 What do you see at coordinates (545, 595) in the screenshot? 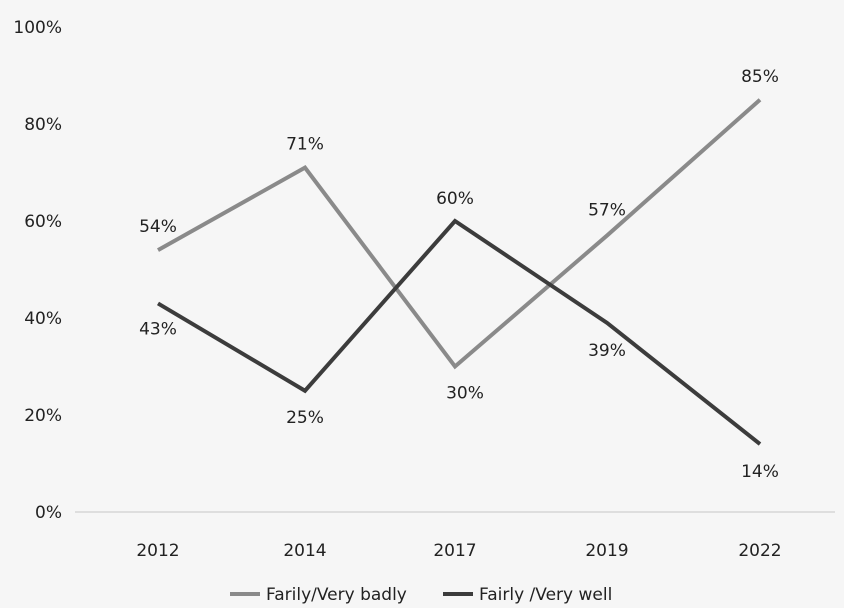
I see `legend-label: Fairly /Very well` at bounding box center [545, 595].